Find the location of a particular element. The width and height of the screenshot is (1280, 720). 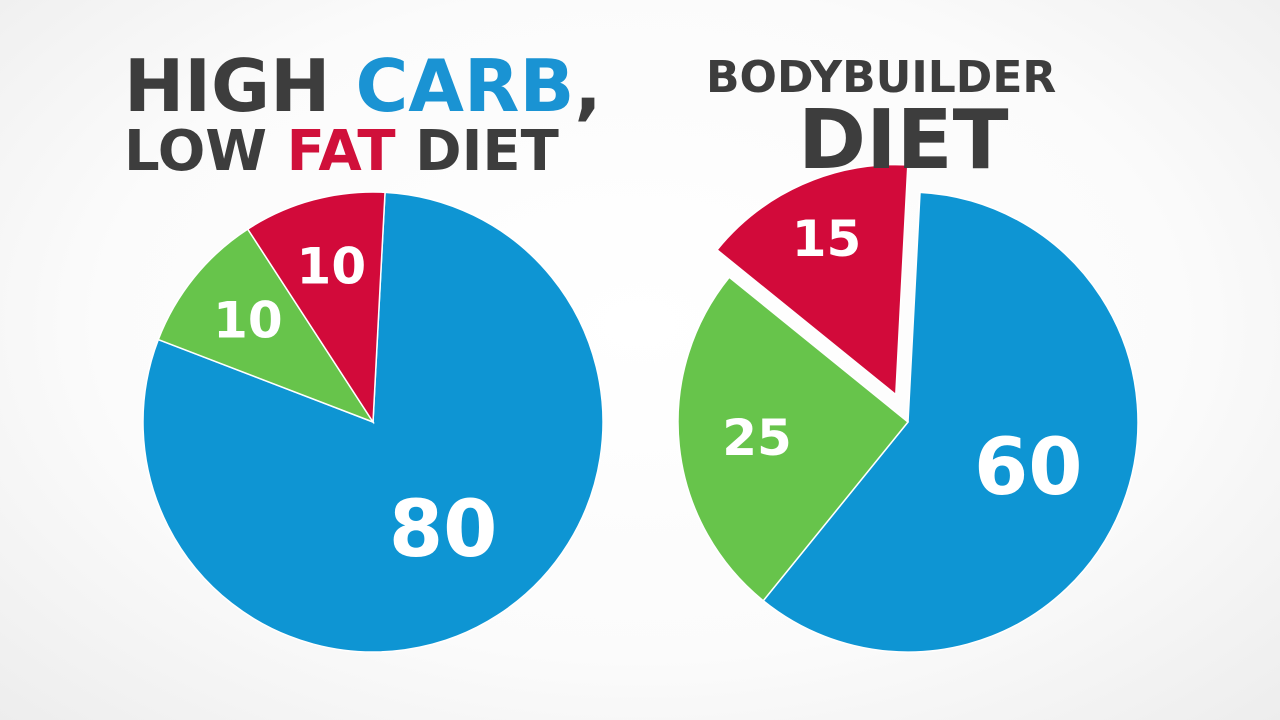

title-word-fat: FAT is located at coordinates (341, 151).